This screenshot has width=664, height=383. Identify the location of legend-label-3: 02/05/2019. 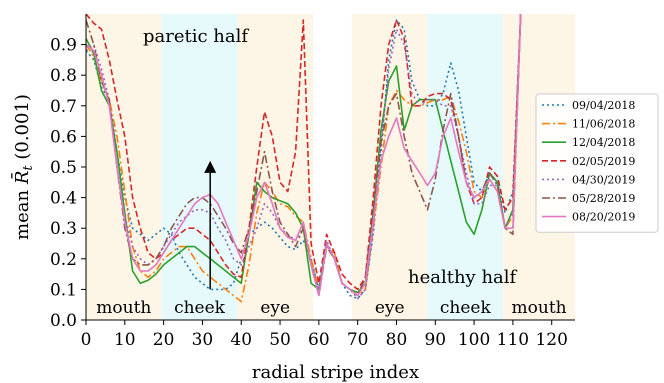
(603, 161).